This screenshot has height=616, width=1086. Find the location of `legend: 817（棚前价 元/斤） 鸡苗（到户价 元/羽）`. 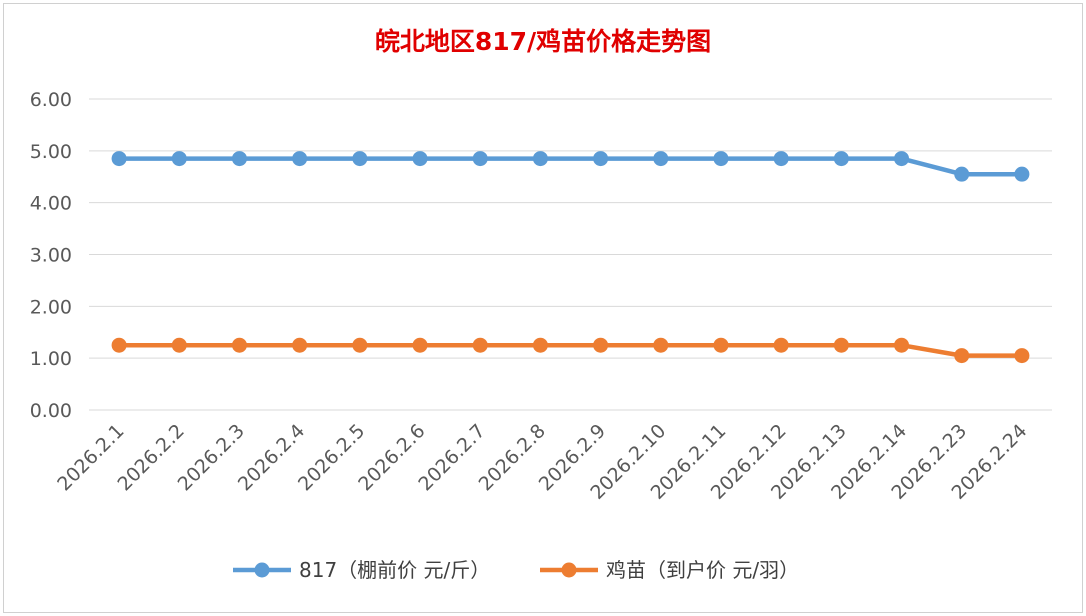

legend: 817（棚前价 元/斤） 鸡苗（到户价 元/羽） is located at coordinates (516, 570).